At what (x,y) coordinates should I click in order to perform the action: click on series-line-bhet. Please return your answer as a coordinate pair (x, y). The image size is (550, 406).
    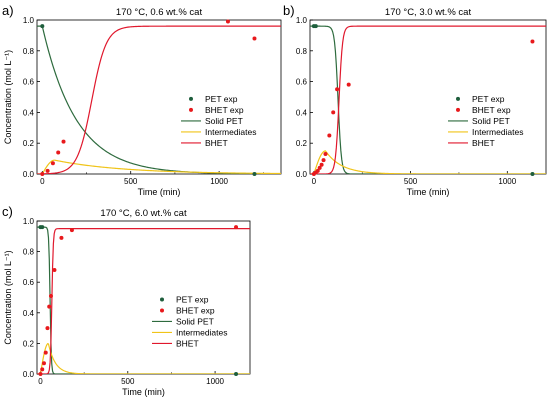
    Looking at the image, I should click on (143, 301).